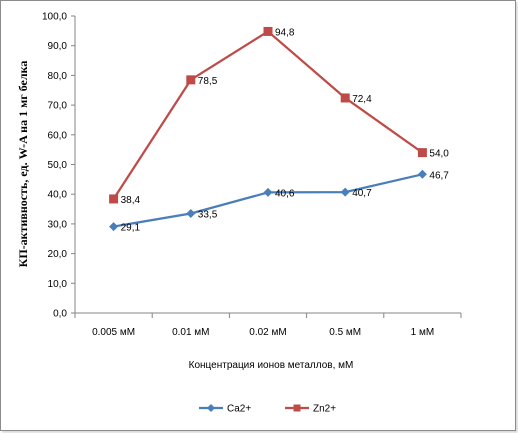 This screenshot has height=433, width=518. I want to click on y-tick-label: 0,0, so click(60, 314).